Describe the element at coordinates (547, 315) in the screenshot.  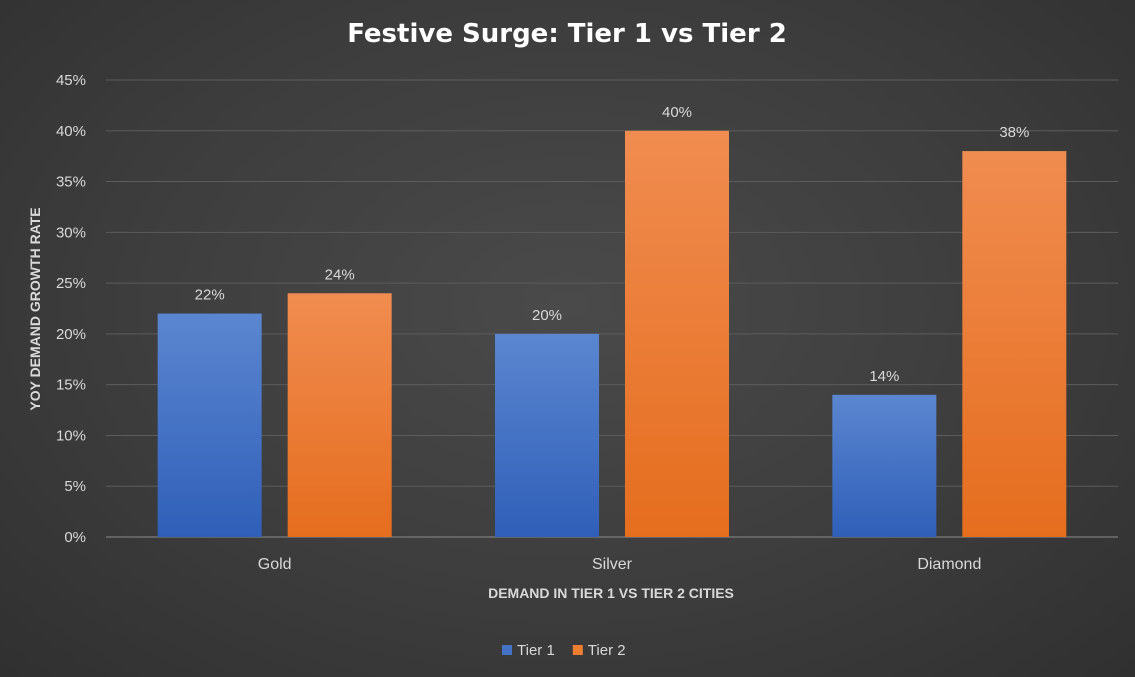
I see `data-label: 20%` at that location.